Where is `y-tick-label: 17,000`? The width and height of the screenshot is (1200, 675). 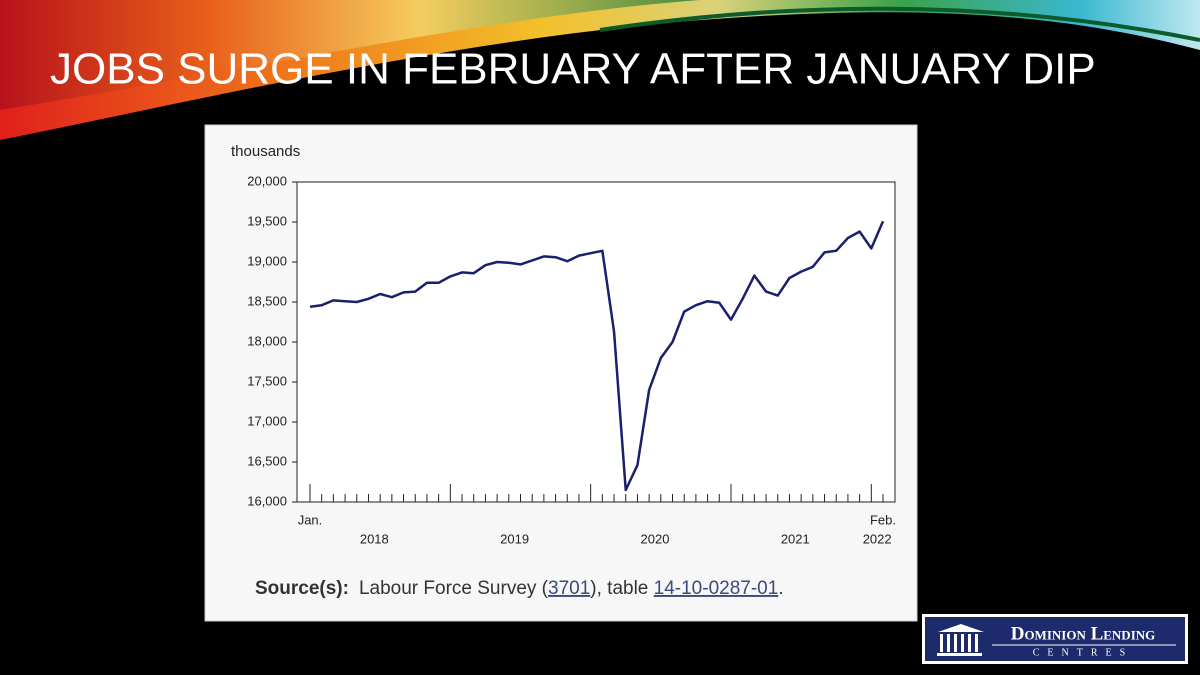 y-tick-label: 17,000 is located at coordinates (267, 420).